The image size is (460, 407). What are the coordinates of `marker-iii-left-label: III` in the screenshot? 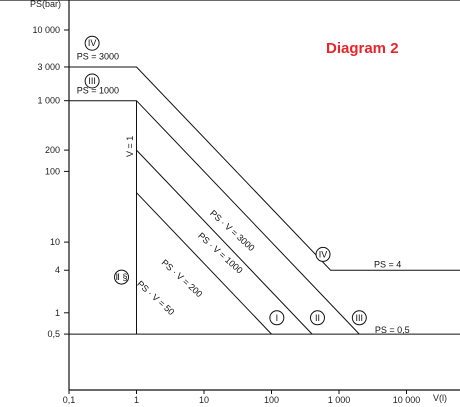 It's located at (92, 81).